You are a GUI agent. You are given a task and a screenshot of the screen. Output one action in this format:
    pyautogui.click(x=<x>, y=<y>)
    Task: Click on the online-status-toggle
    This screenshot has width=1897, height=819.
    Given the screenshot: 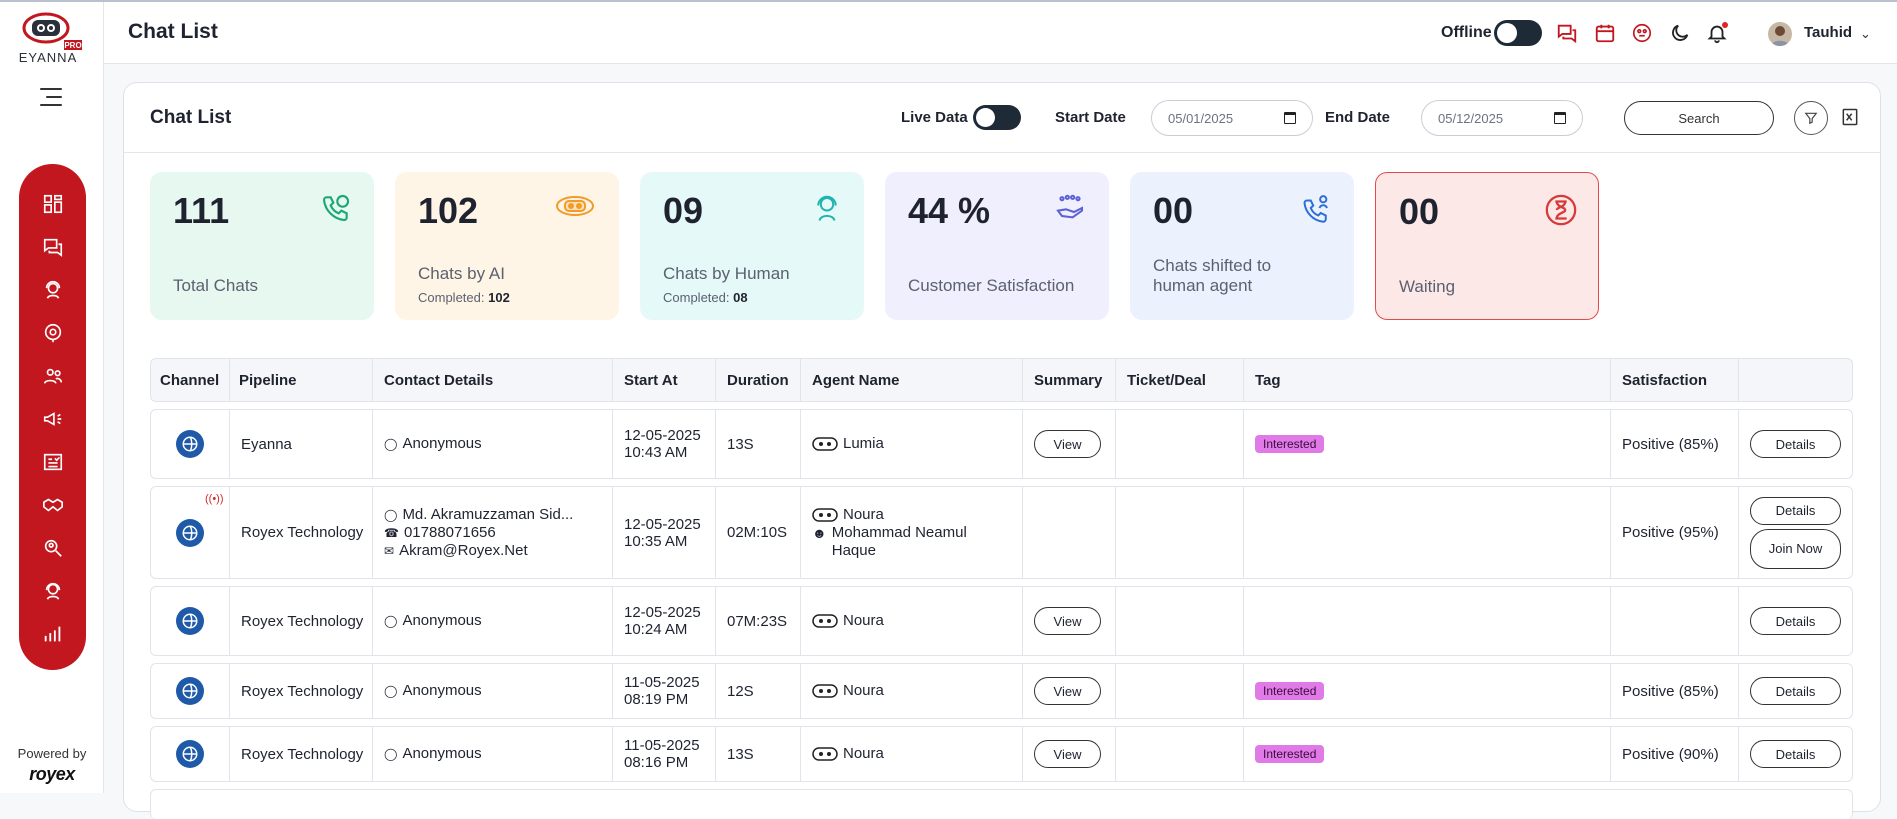 What is the action you would take?
    pyautogui.click(x=1518, y=33)
    